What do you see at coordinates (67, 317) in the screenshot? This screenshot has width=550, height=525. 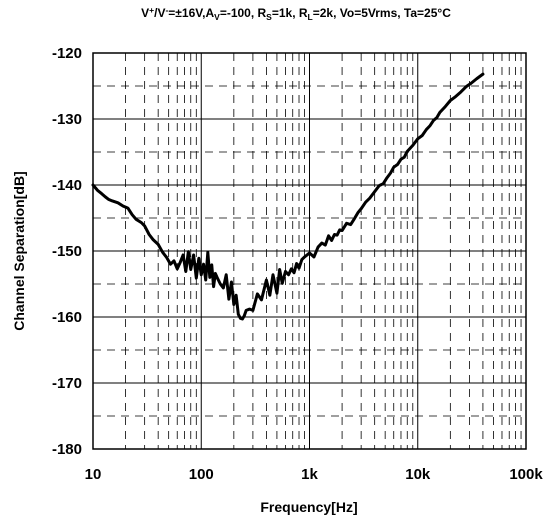 I see `y-tick-label: -160` at bounding box center [67, 317].